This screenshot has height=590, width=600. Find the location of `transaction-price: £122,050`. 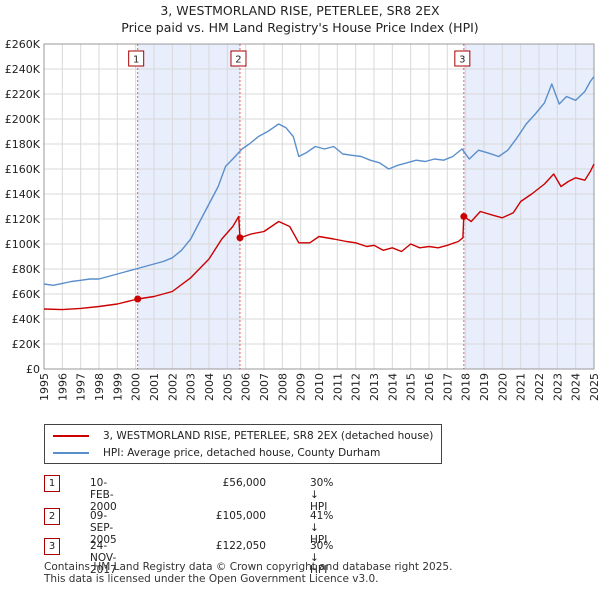

transaction-price: £122,050 is located at coordinates (240, 546).